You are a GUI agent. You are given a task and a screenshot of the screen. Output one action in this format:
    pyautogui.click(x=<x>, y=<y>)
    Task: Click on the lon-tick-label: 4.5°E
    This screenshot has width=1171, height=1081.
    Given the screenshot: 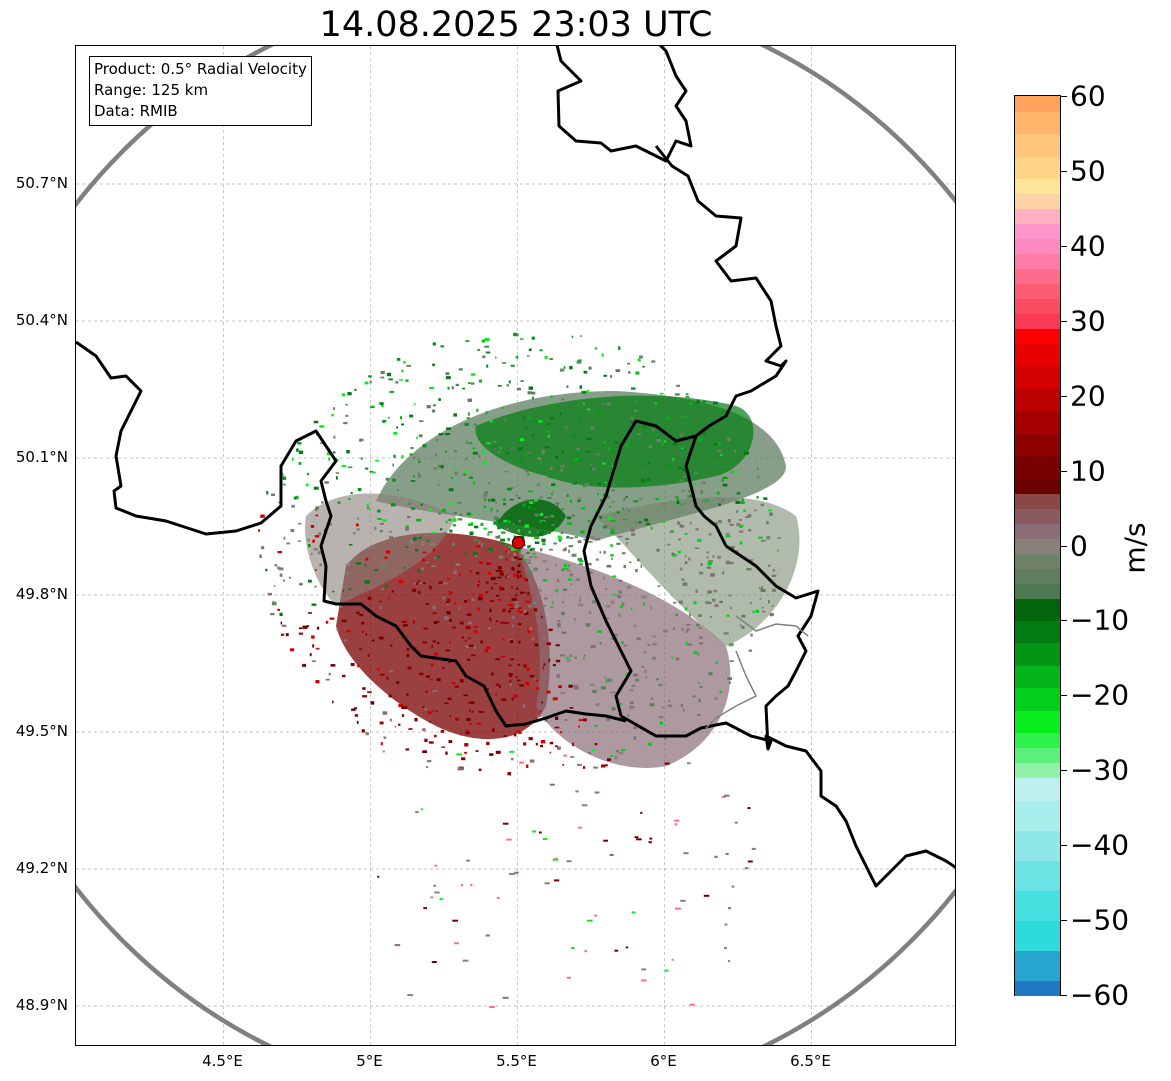 What is the action you would take?
    pyautogui.click(x=222, y=1061)
    